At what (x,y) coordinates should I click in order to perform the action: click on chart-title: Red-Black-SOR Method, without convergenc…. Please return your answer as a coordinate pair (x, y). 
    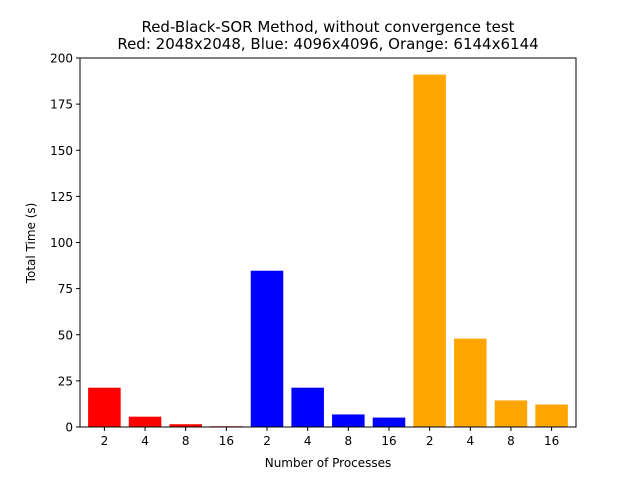
    Looking at the image, I should click on (327, 27).